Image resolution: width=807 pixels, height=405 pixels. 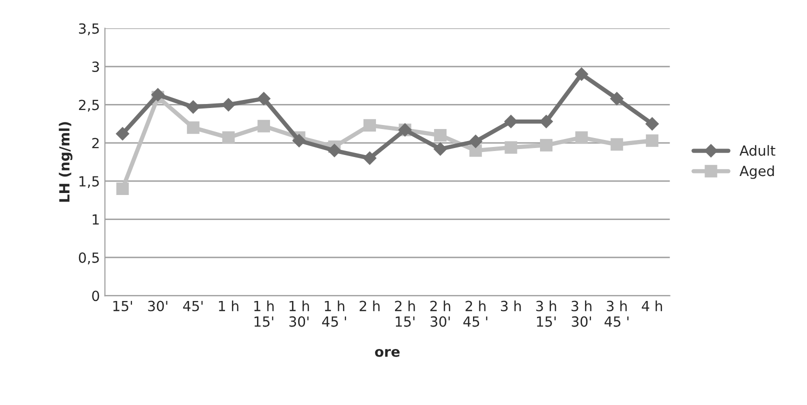 What do you see at coordinates (757, 172) in the screenshot?
I see `legend-label: Aged` at bounding box center [757, 172].